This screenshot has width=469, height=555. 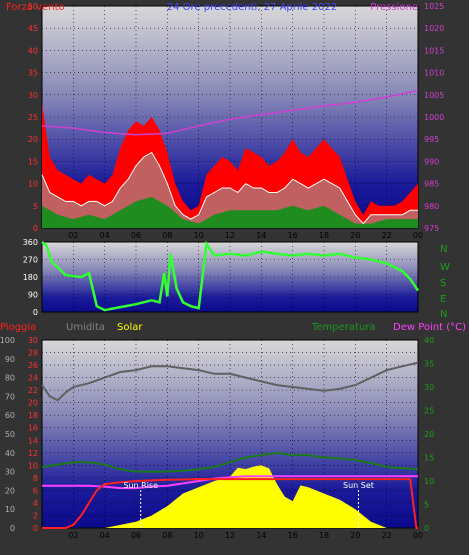 I want to click on y-tick-wind: 40, so click(x=33, y=50).